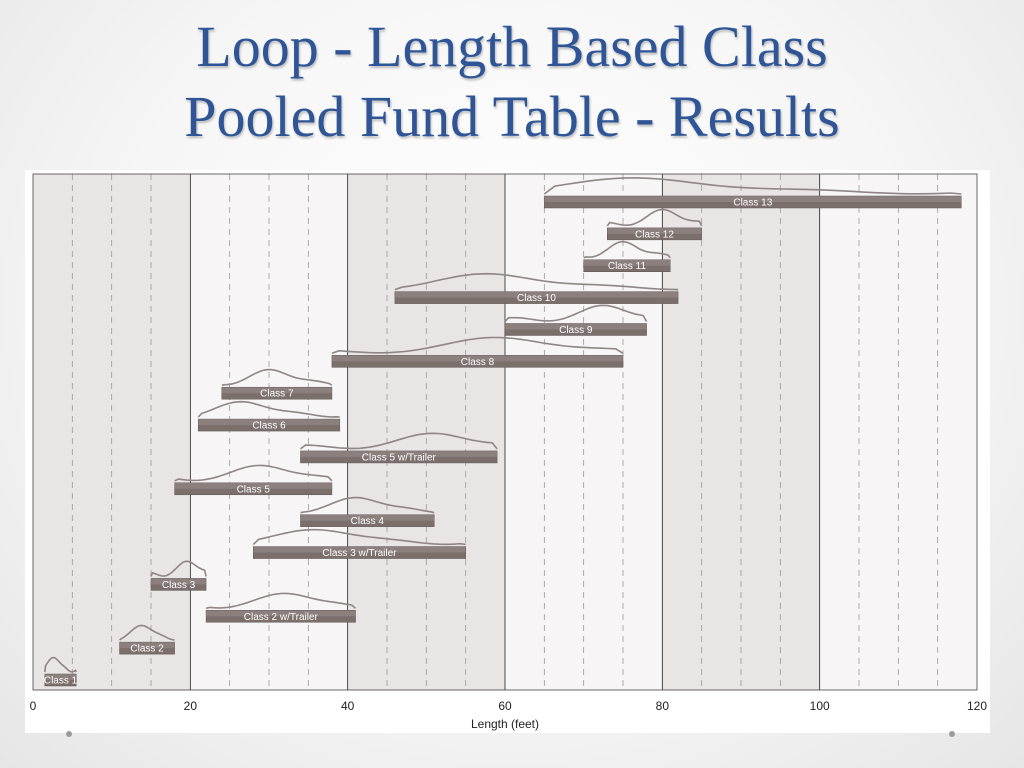 The image size is (1024, 768). I want to click on x-axis-label: Length (feet), so click(505, 724).